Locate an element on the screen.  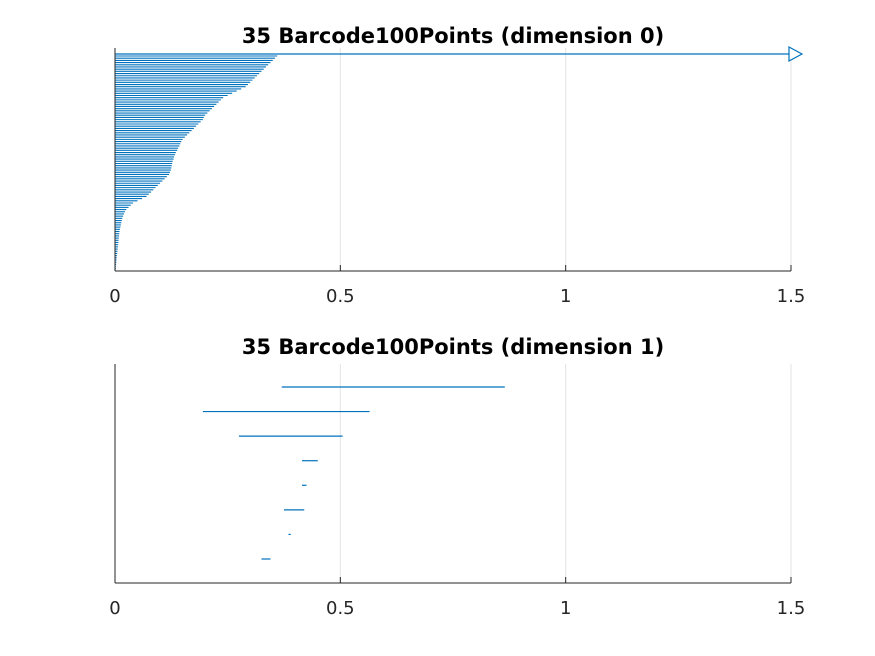
bars is located at coordinates (353, 473).